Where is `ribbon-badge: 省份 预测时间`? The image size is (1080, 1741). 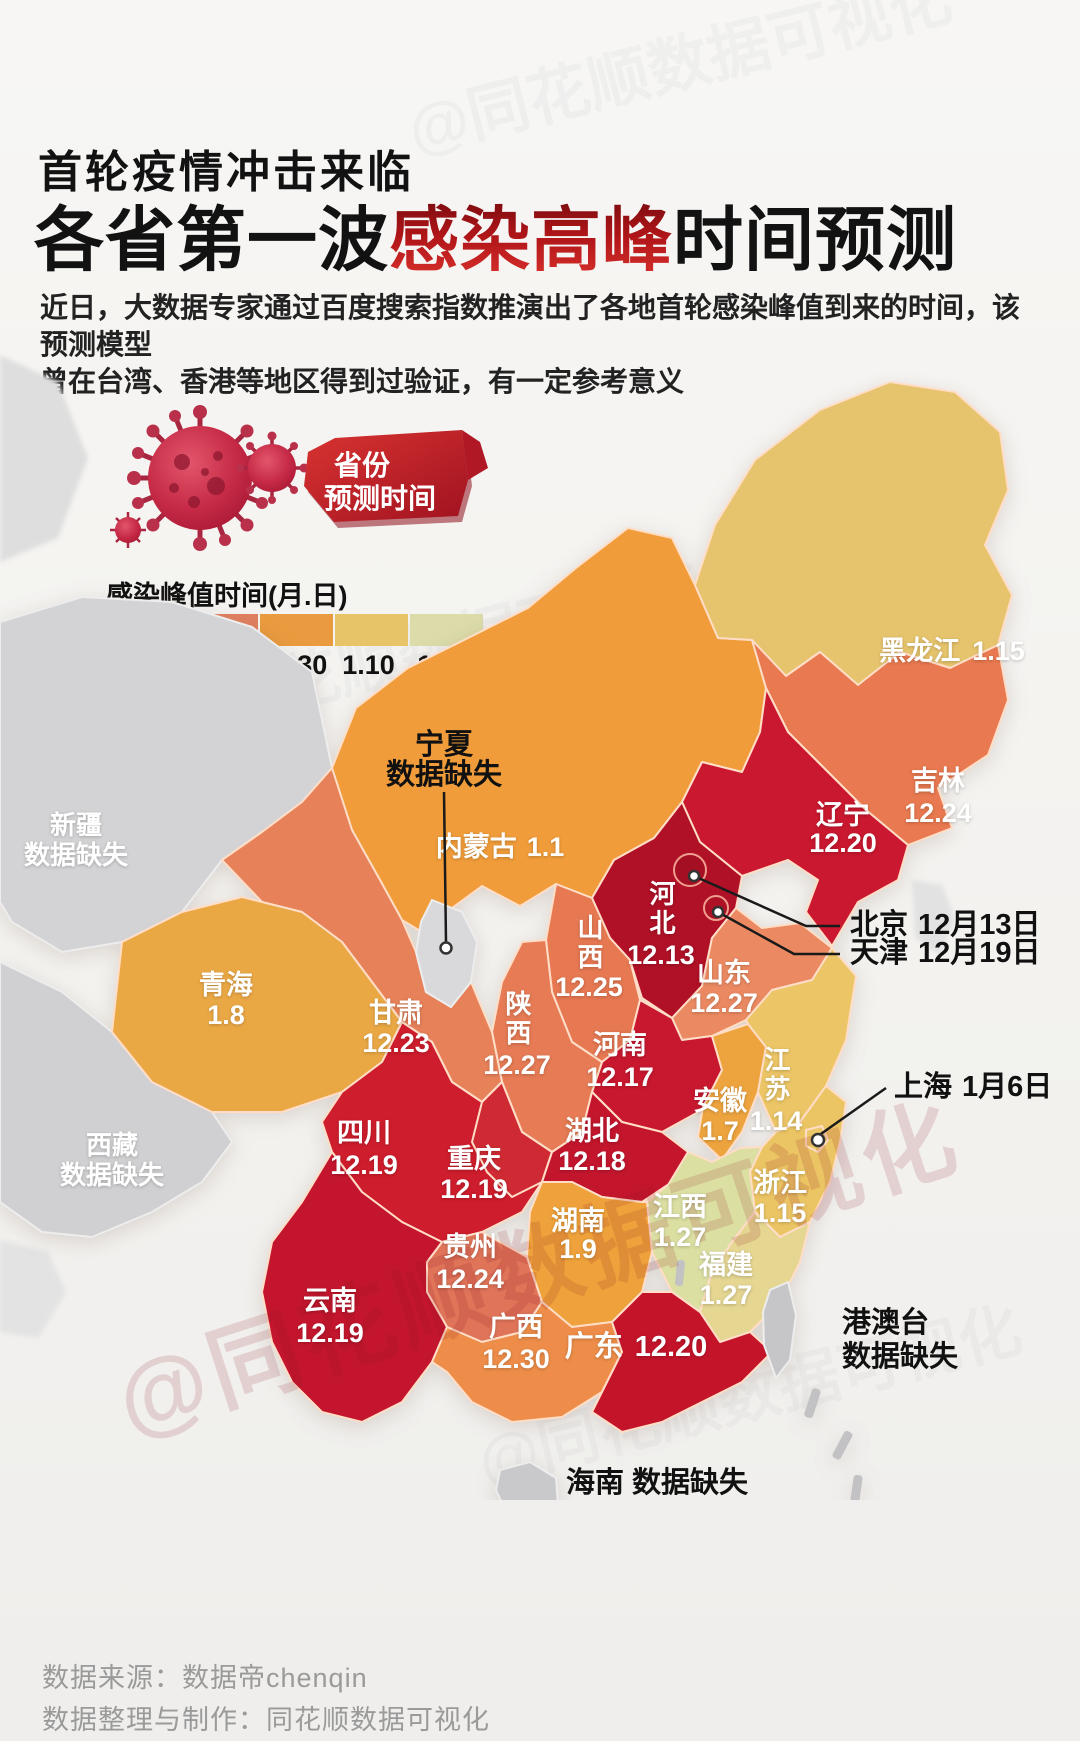
ribbon-badge: 省份 预测时间 is located at coordinates (396, 479).